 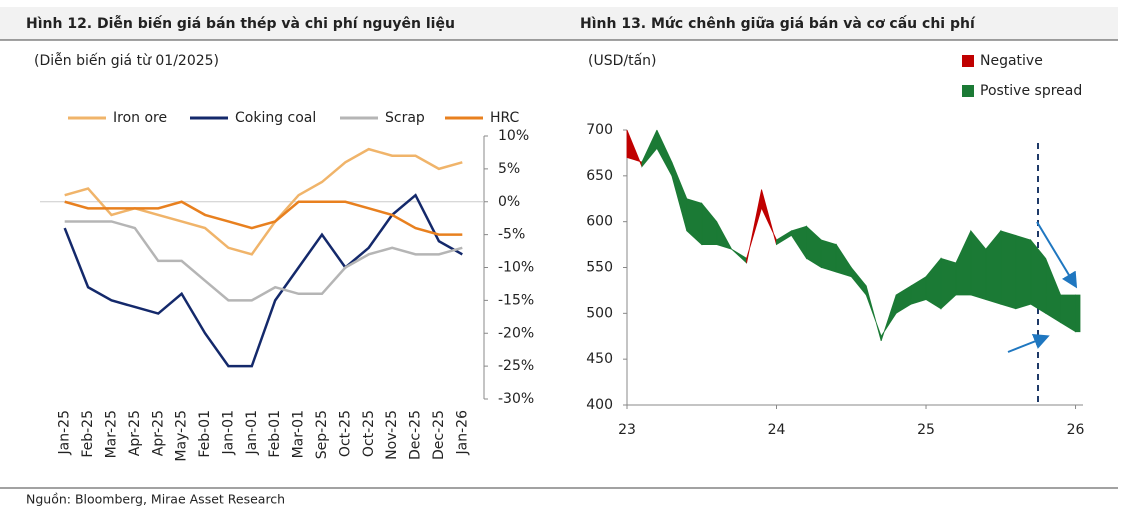 What do you see at coordinates (516, 333) in the screenshot?
I see `y-tick-label: -20%` at bounding box center [516, 333].